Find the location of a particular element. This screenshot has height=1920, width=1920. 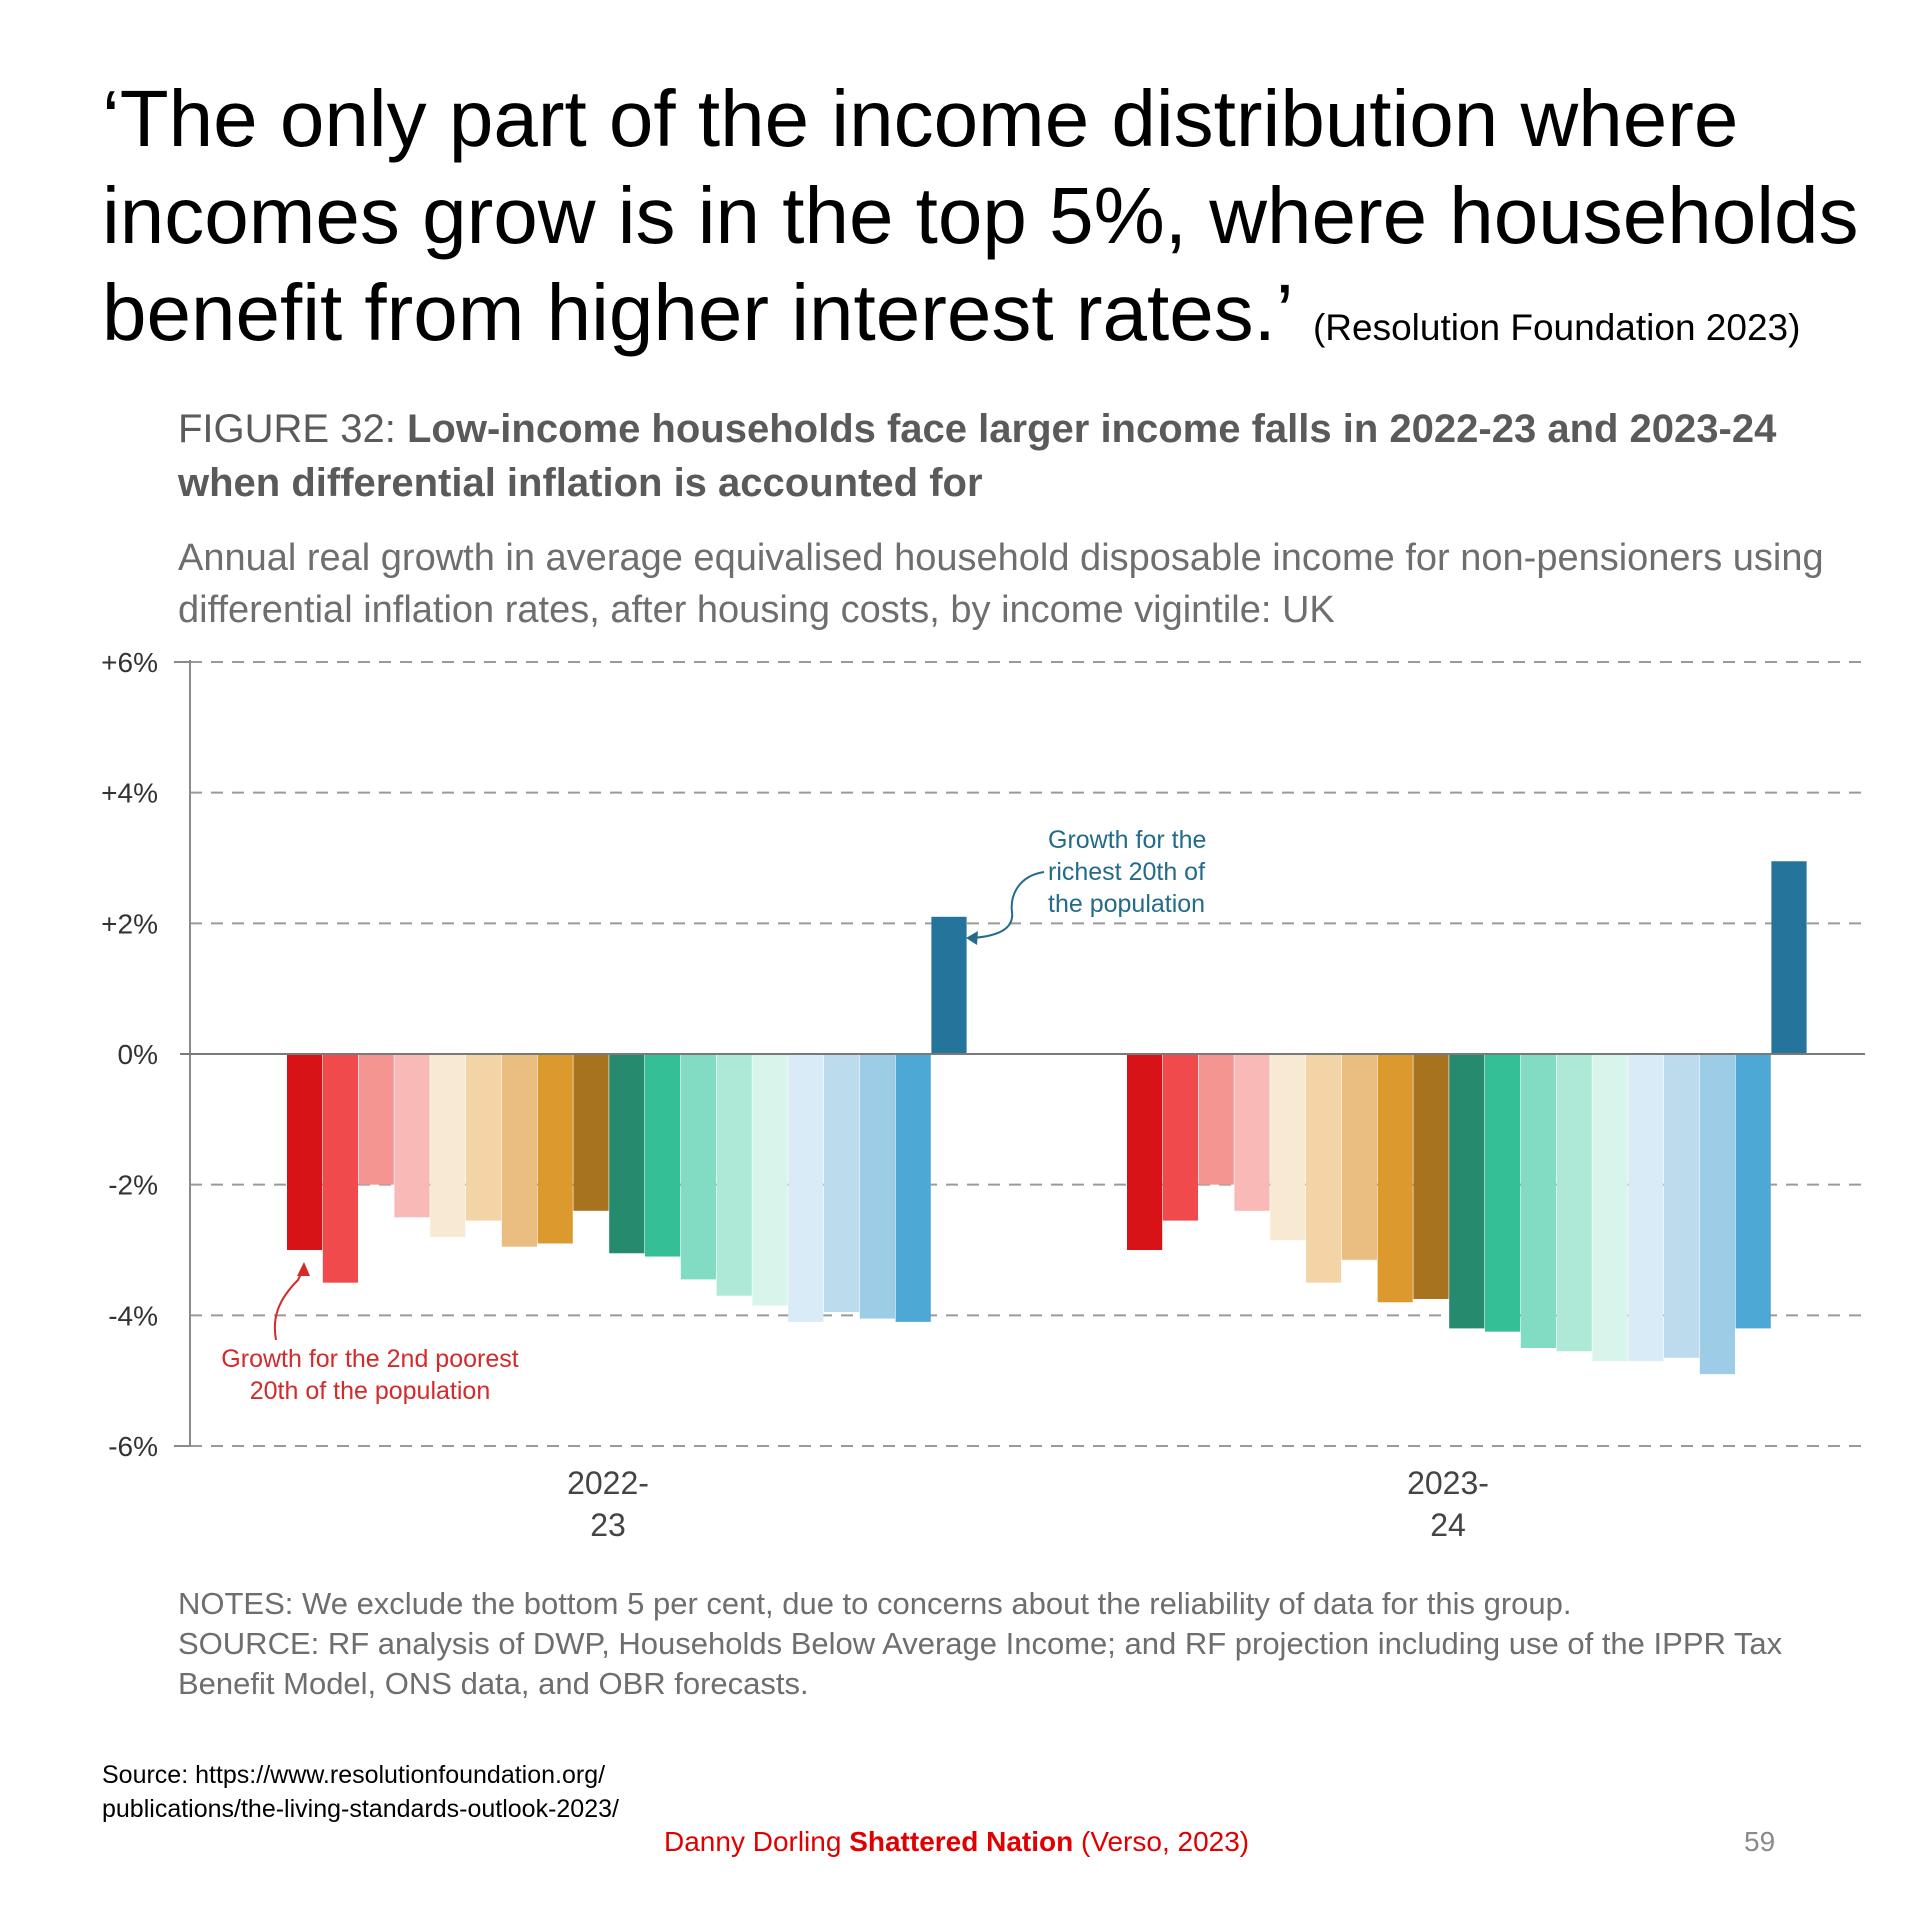

annotation-poorest-arrow is located at coordinates (288, 1304).